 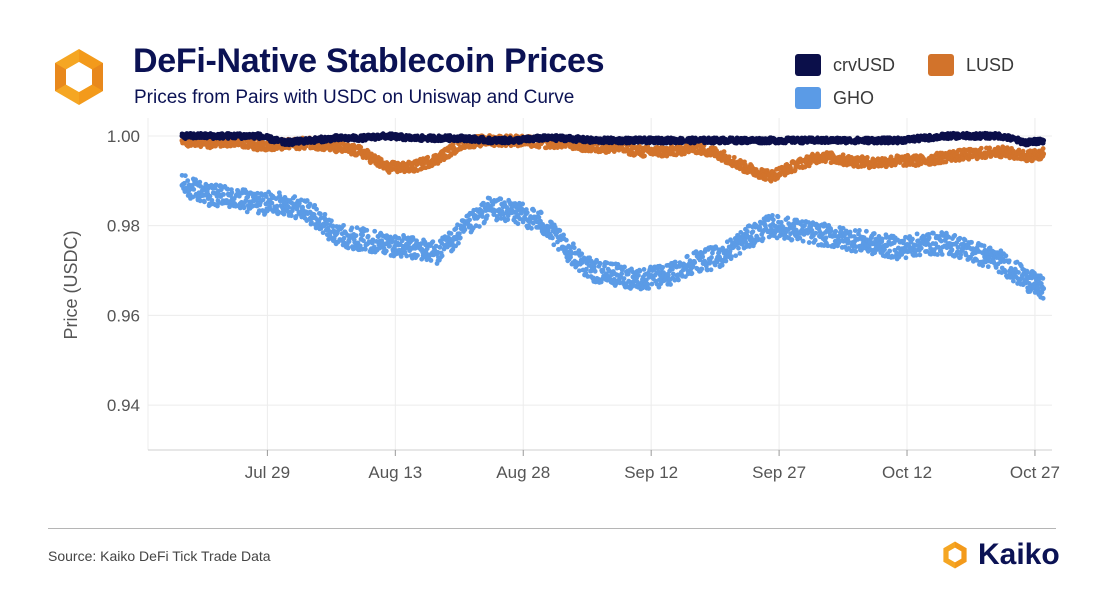 What do you see at coordinates (779, 472) in the screenshot?
I see `x-tick-label: Sep 27` at bounding box center [779, 472].